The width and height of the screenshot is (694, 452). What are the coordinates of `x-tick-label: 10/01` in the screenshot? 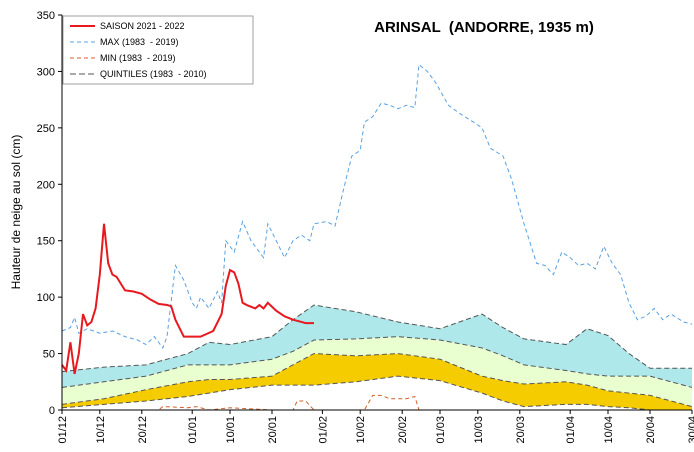 It's located at (231, 430).